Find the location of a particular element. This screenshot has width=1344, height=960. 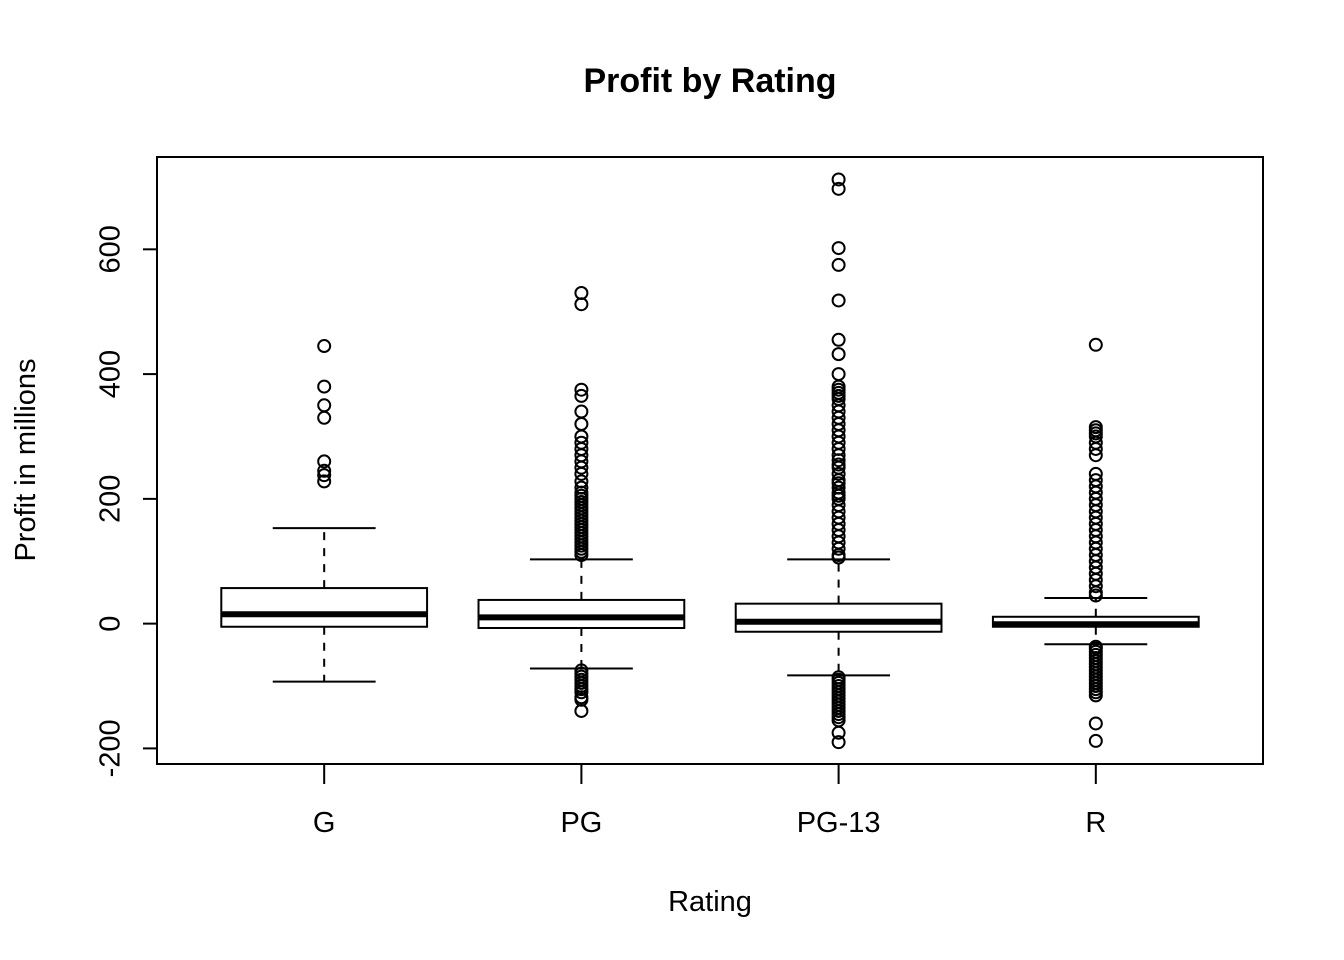

x-tick-label: PG is located at coordinates (581, 823).